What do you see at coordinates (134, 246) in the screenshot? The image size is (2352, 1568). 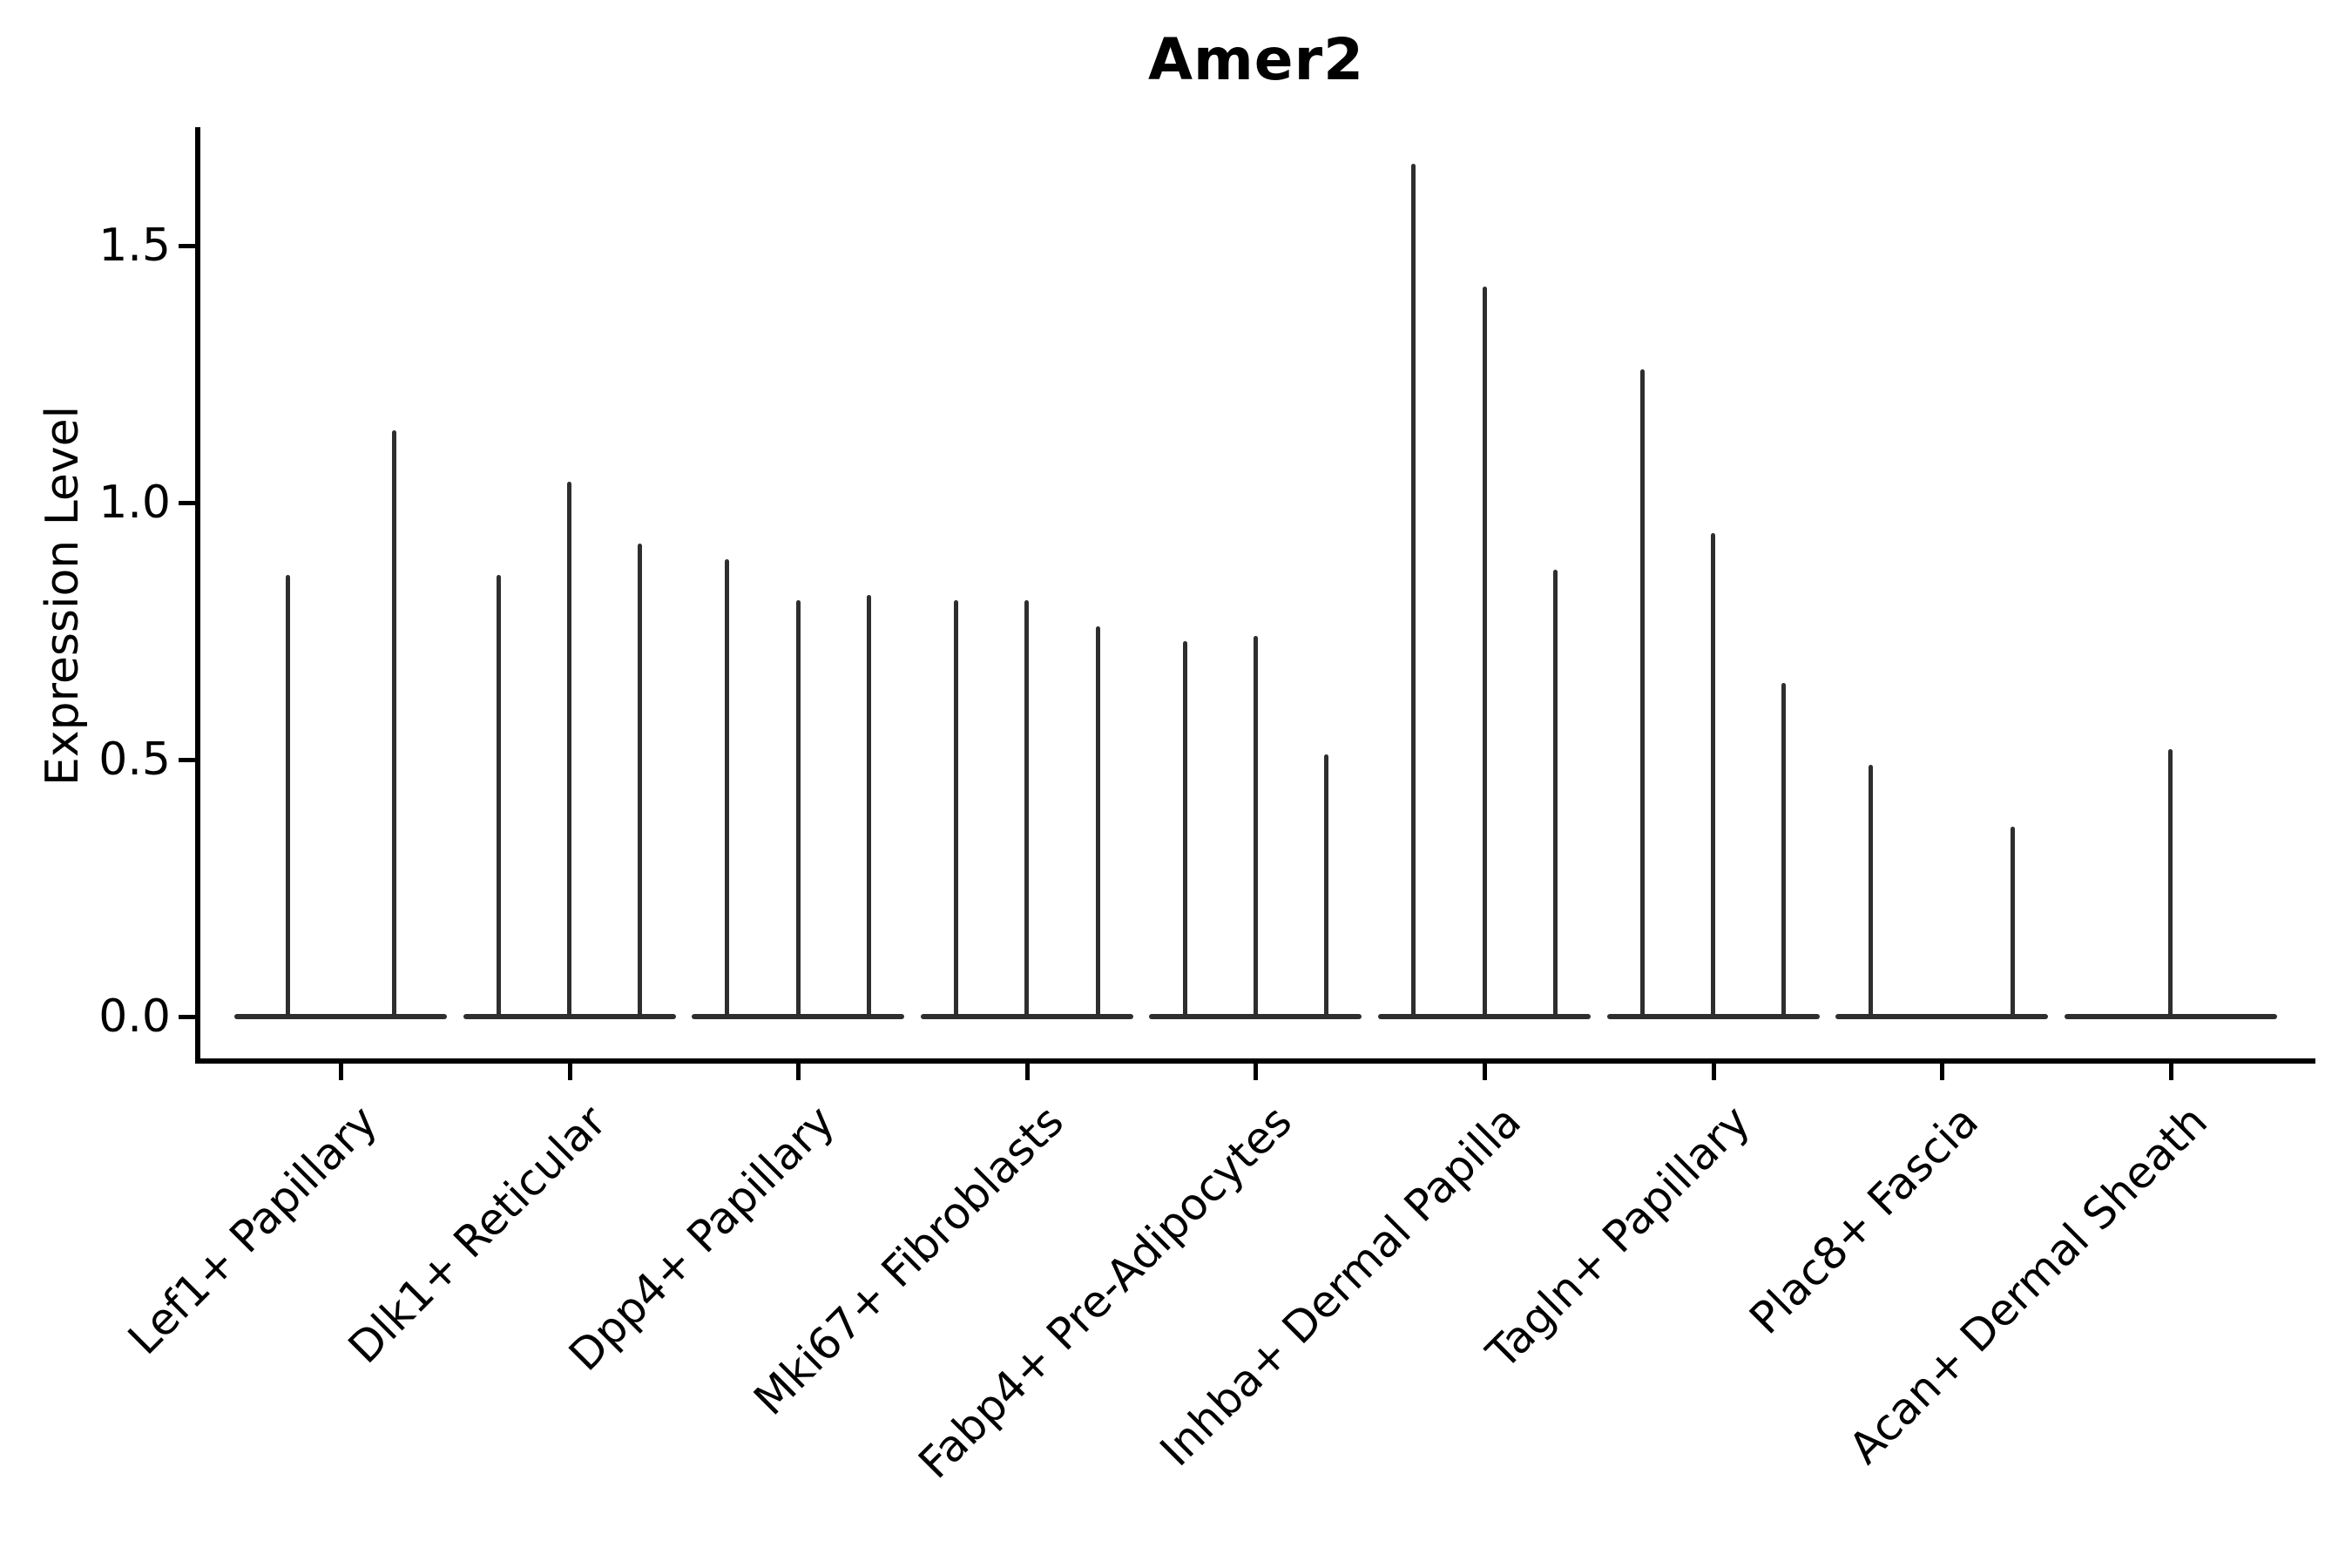 I see `y-tick-label: 1.5` at bounding box center [134, 246].